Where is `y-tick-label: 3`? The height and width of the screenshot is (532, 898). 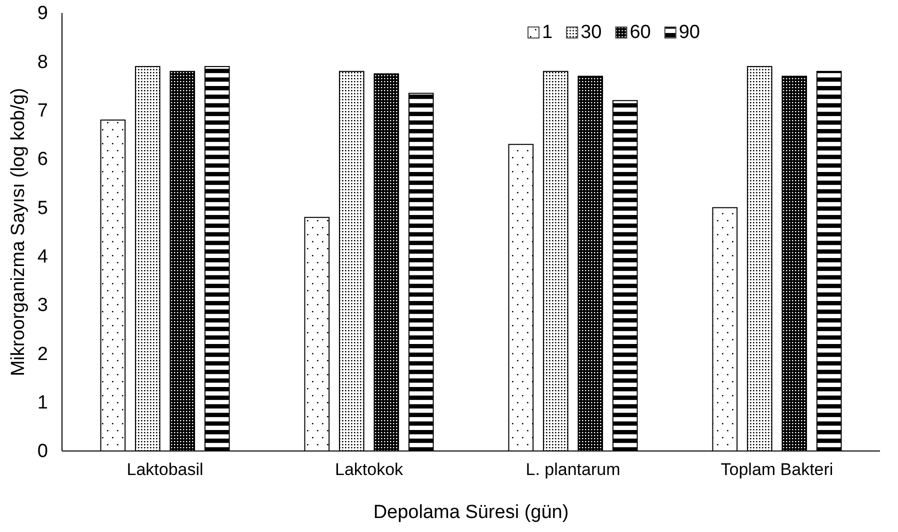
y-tick-label: 3 is located at coordinates (42, 305).